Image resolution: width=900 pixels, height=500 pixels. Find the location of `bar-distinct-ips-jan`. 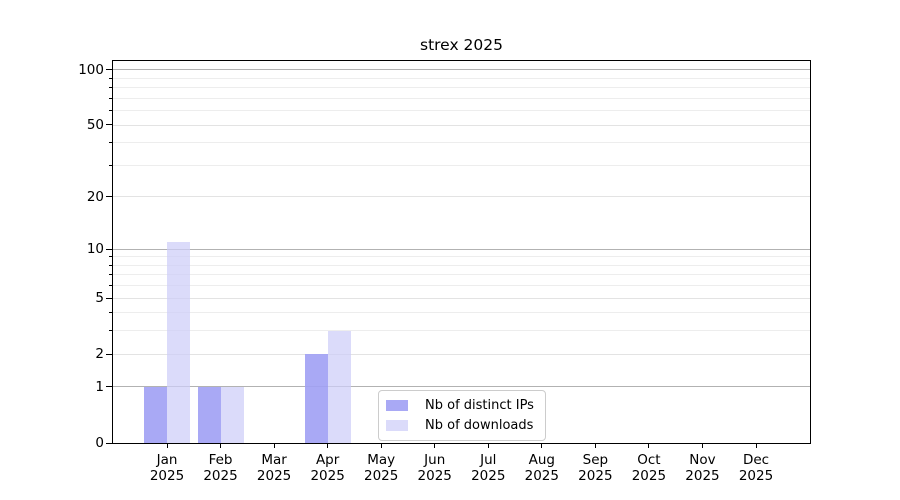

bar-distinct-ips-jan is located at coordinates (155, 414).